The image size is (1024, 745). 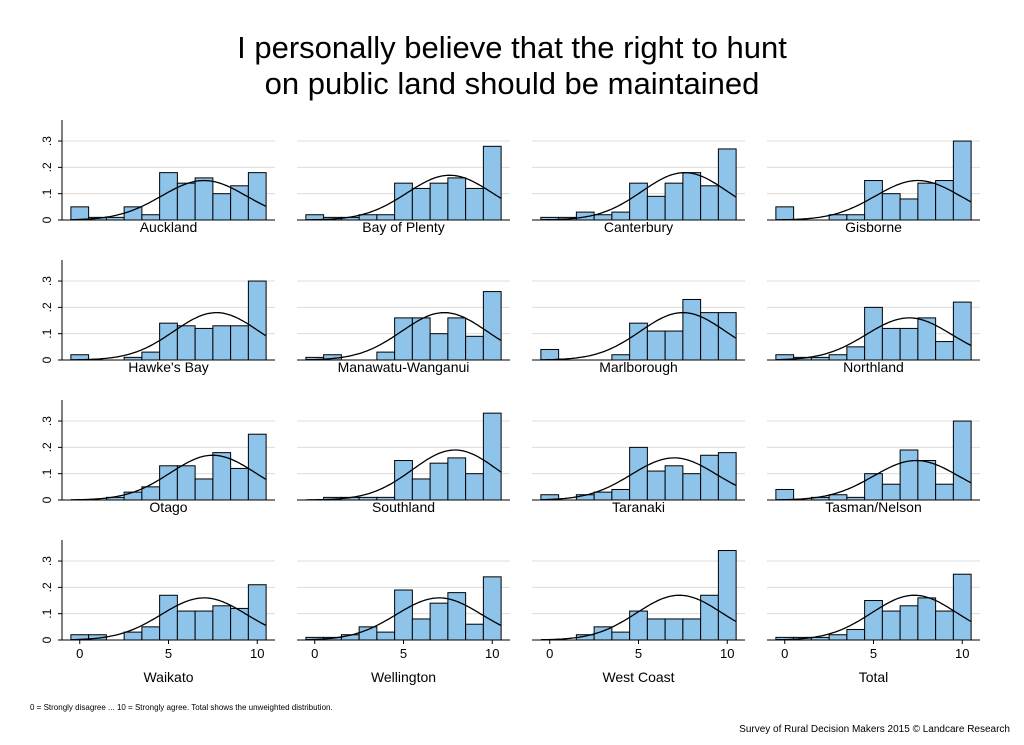 I want to click on panel-total: 0 5 10 Total, so click(x=873, y=622).